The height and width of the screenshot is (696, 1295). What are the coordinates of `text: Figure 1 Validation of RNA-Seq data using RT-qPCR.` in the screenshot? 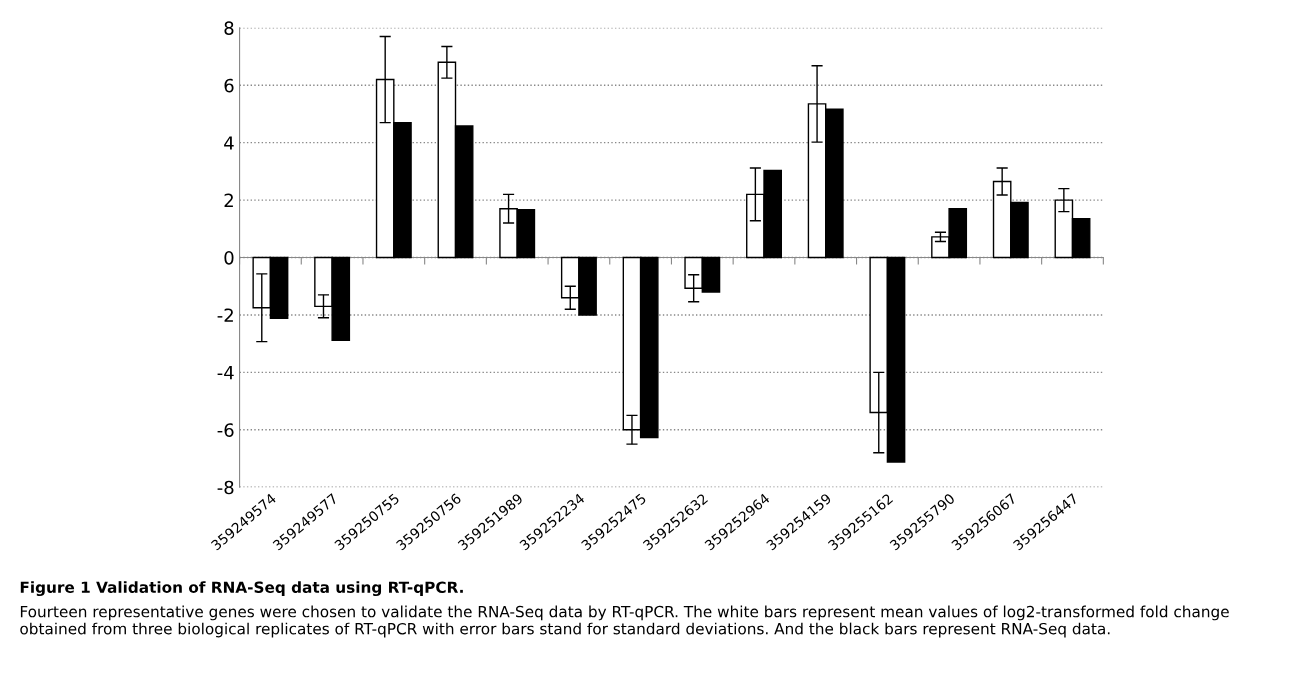 It's located at (241, 589).